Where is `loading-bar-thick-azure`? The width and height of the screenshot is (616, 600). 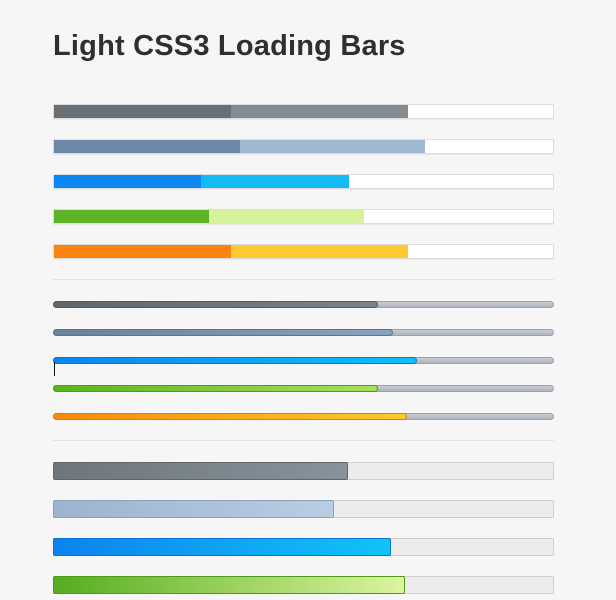 loading-bar-thick-azure is located at coordinates (303, 547).